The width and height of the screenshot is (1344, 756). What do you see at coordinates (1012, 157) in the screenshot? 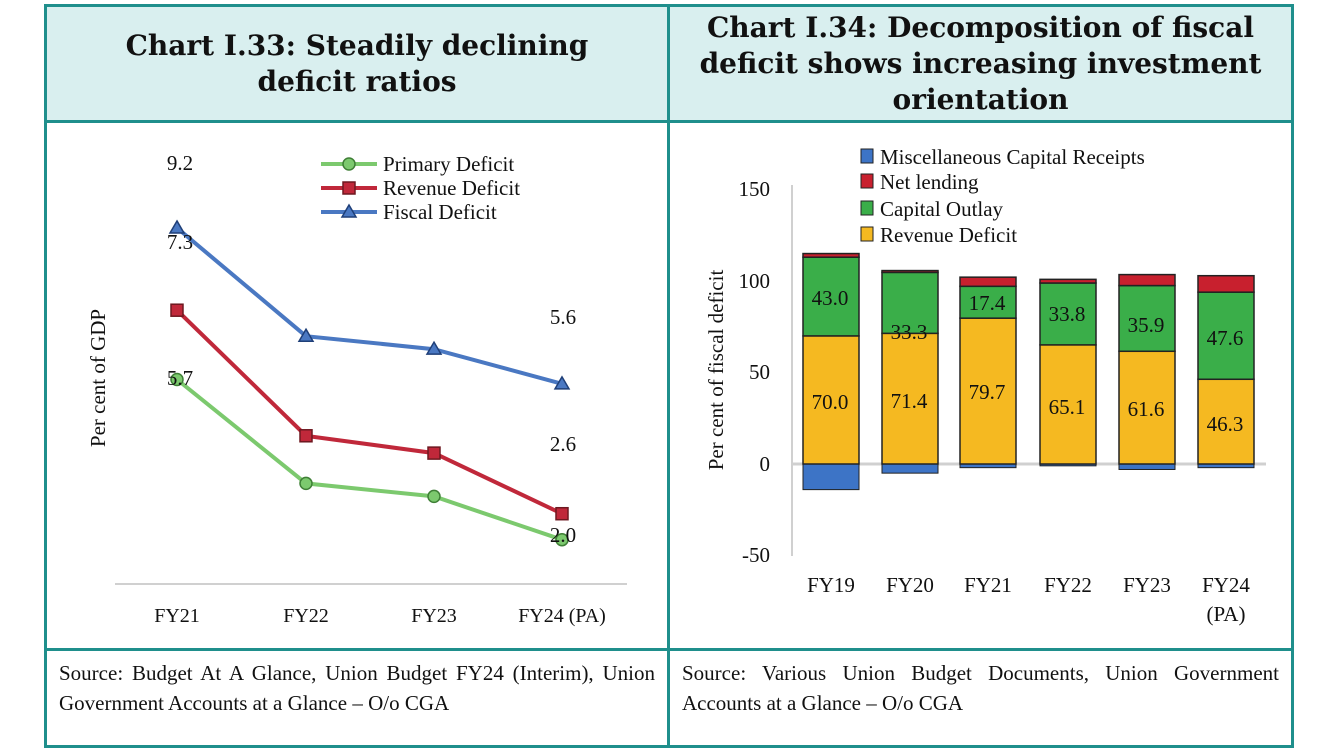
I see `legend-label-misc: Miscellaneous Capital Receipts` at bounding box center [1012, 157].